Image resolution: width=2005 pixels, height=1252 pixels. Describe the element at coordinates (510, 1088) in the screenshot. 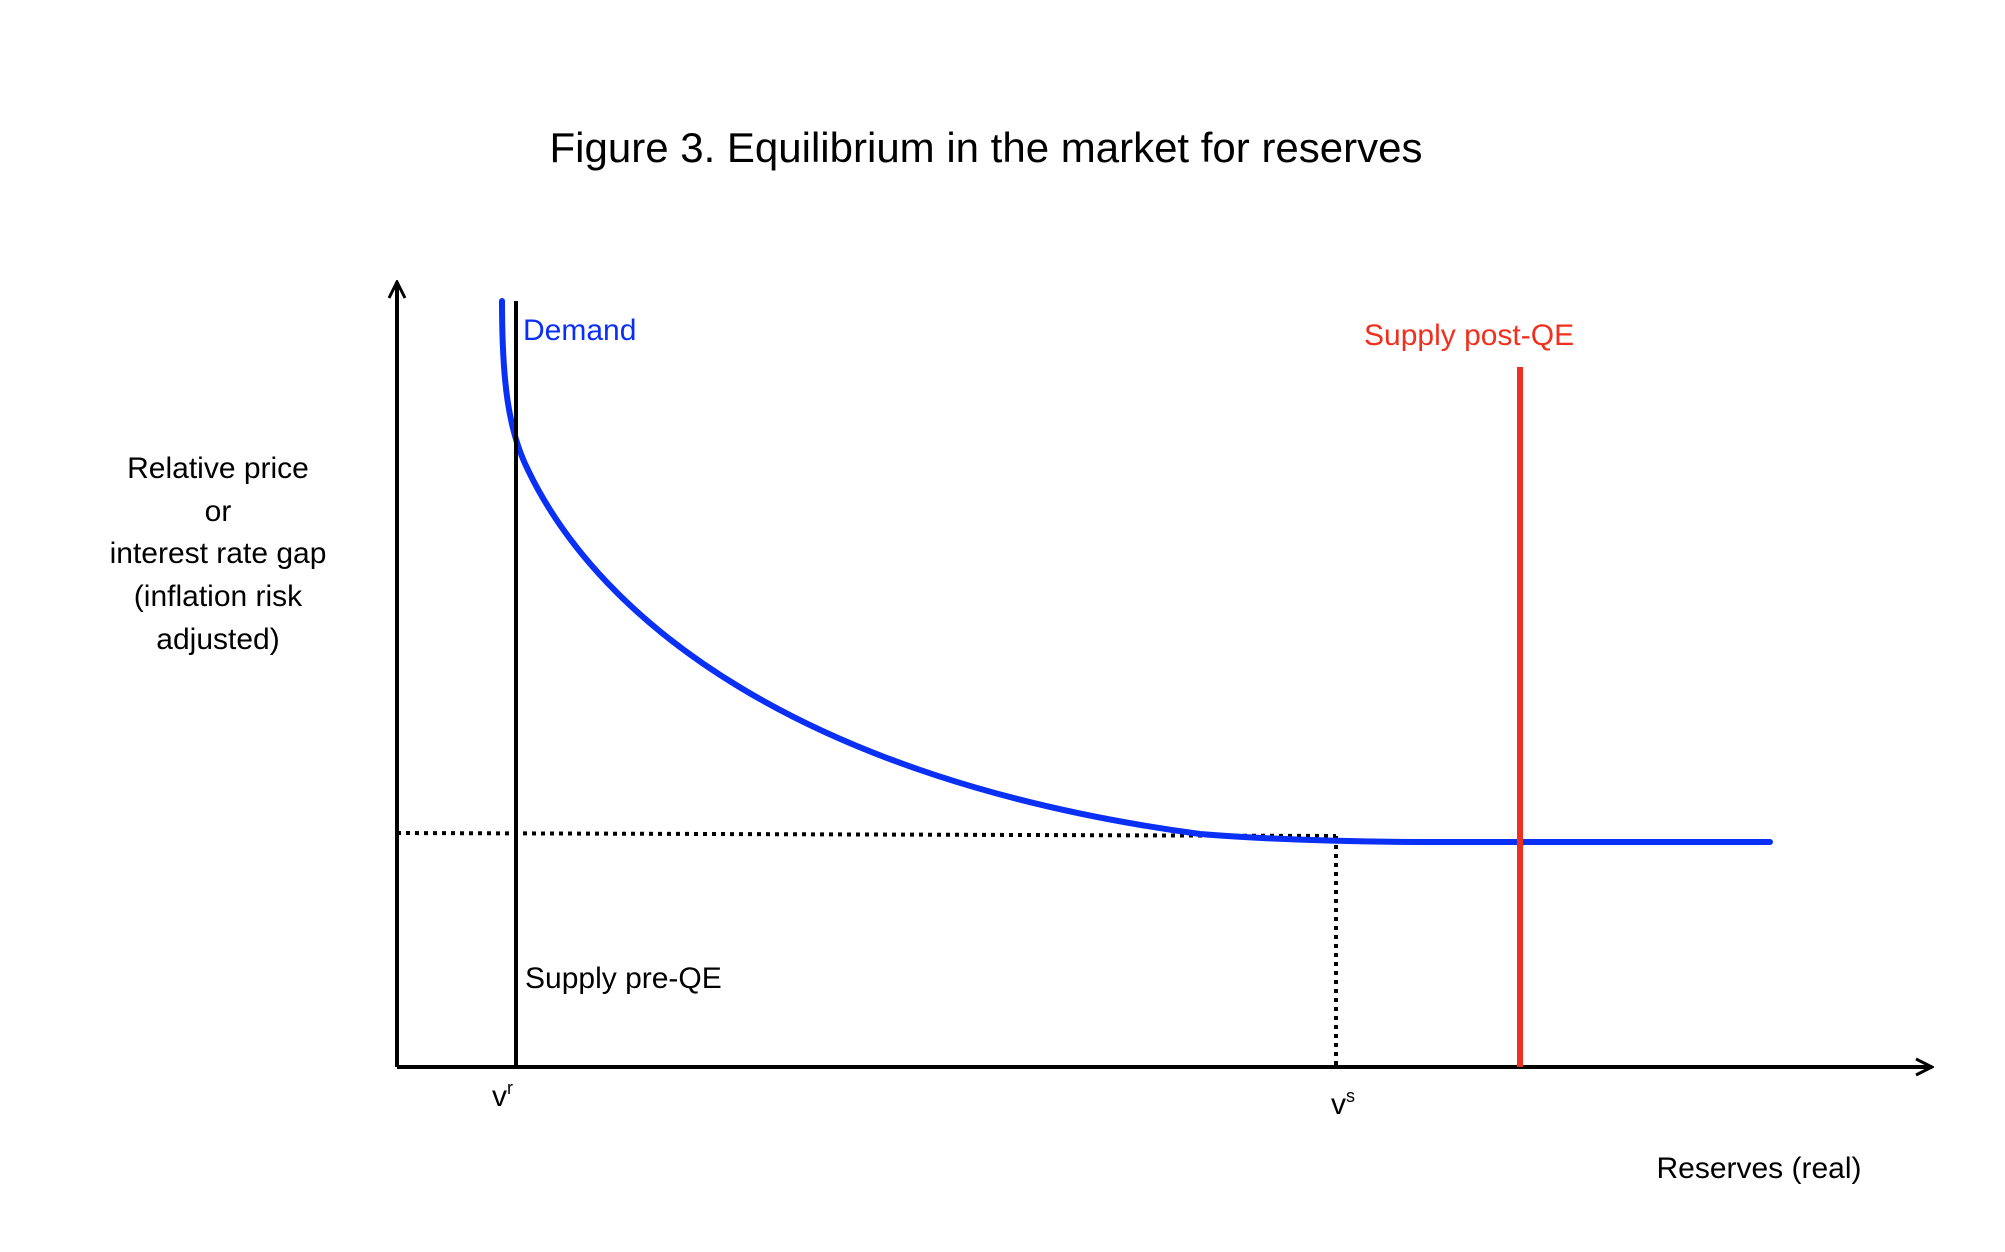

I see `marker-sup: r` at that location.